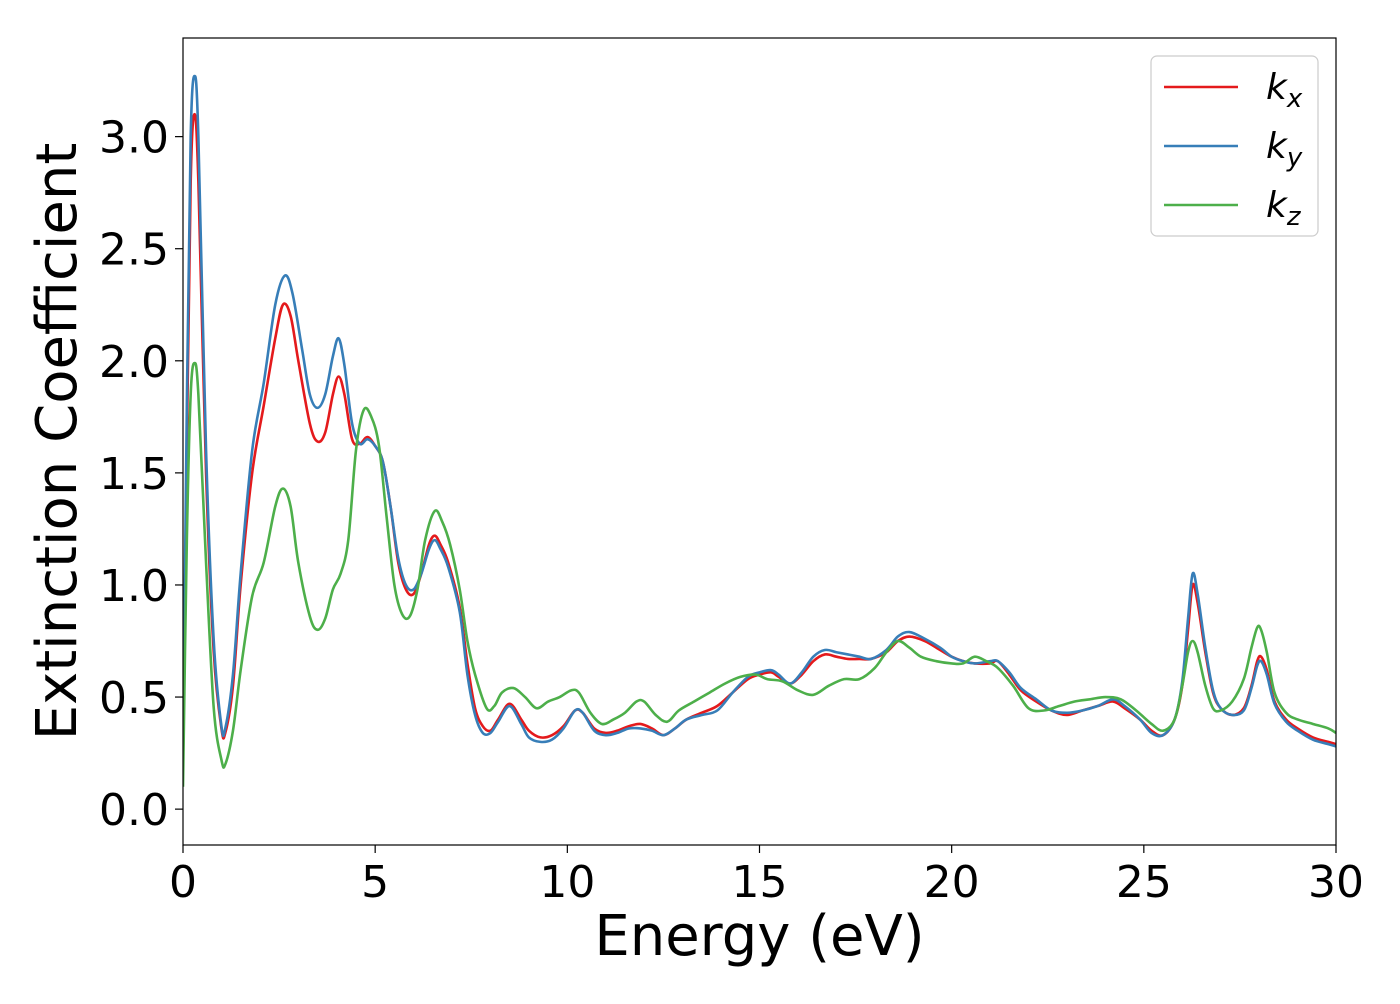 The image size is (1400, 1004). What do you see at coordinates (134, 250) in the screenshot?
I see `y-tick-label: 2.5` at bounding box center [134, 250].